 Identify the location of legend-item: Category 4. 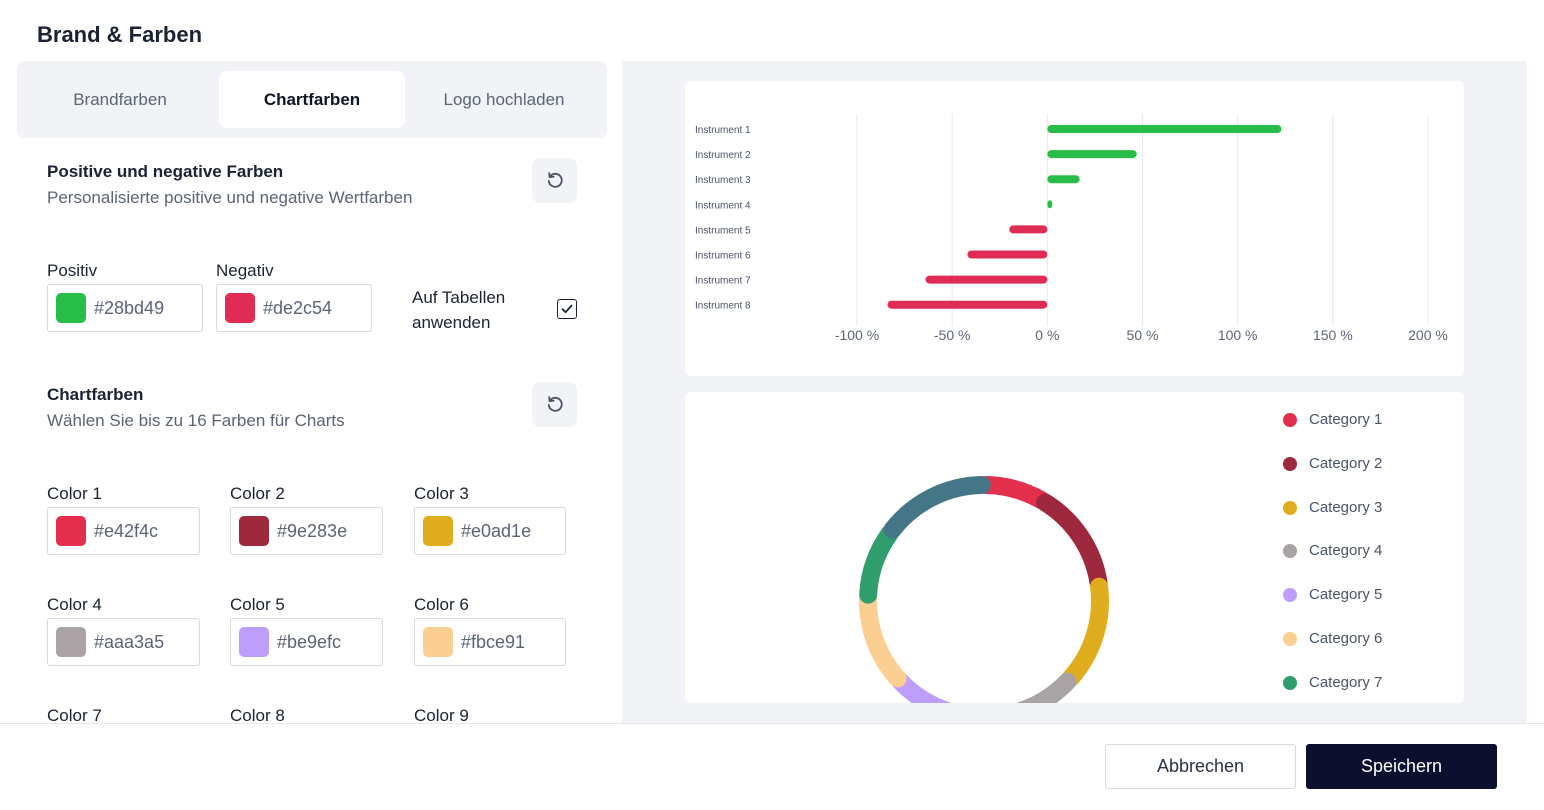
(1332, 550).